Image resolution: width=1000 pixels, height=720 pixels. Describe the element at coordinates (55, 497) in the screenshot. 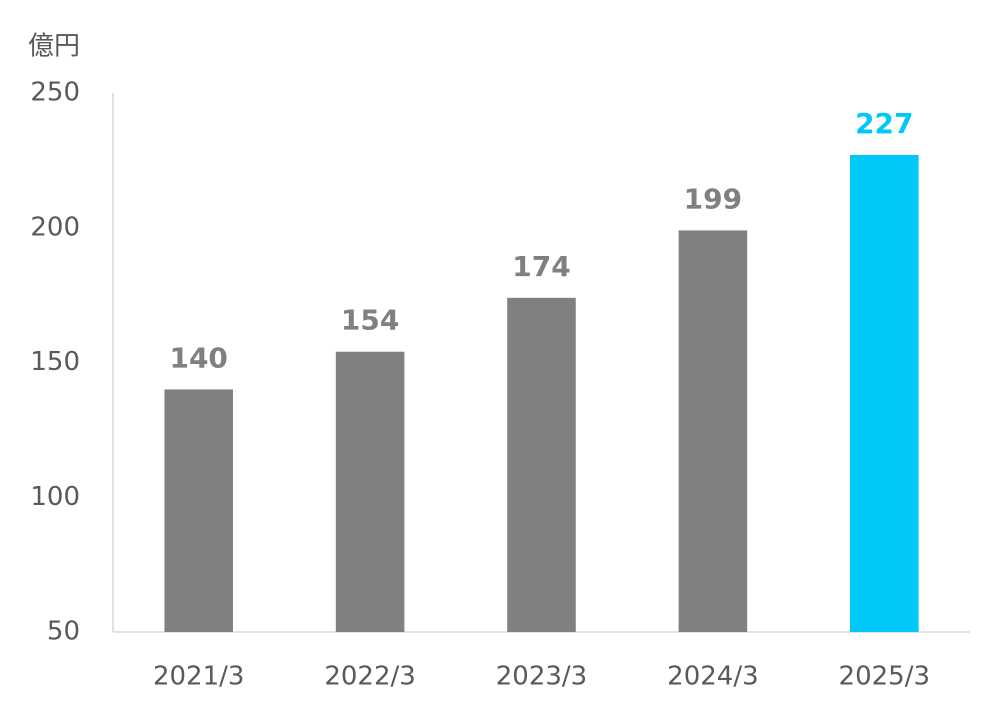

I see `y-tick-label: 100` at that location.